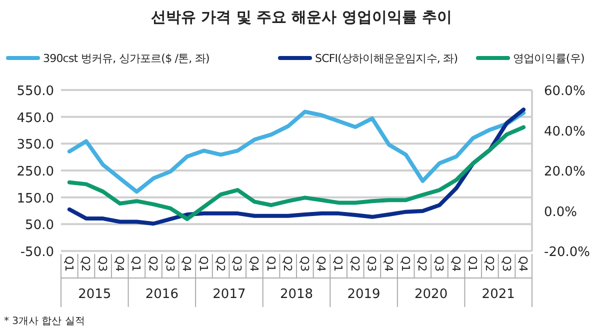  I want to click on y-tick-label: 450.0, so click(35, 118).